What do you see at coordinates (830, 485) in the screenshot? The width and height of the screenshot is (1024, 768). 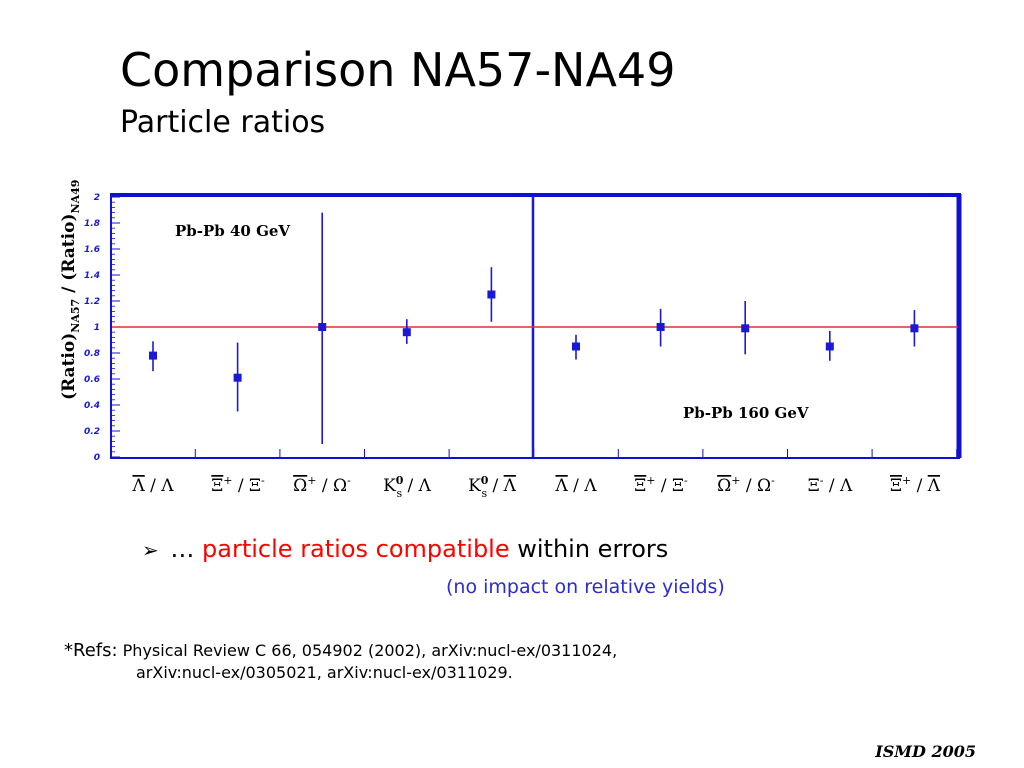 I see `x-label-8: Ξ- / Λ` at bounding box center [830, 485].